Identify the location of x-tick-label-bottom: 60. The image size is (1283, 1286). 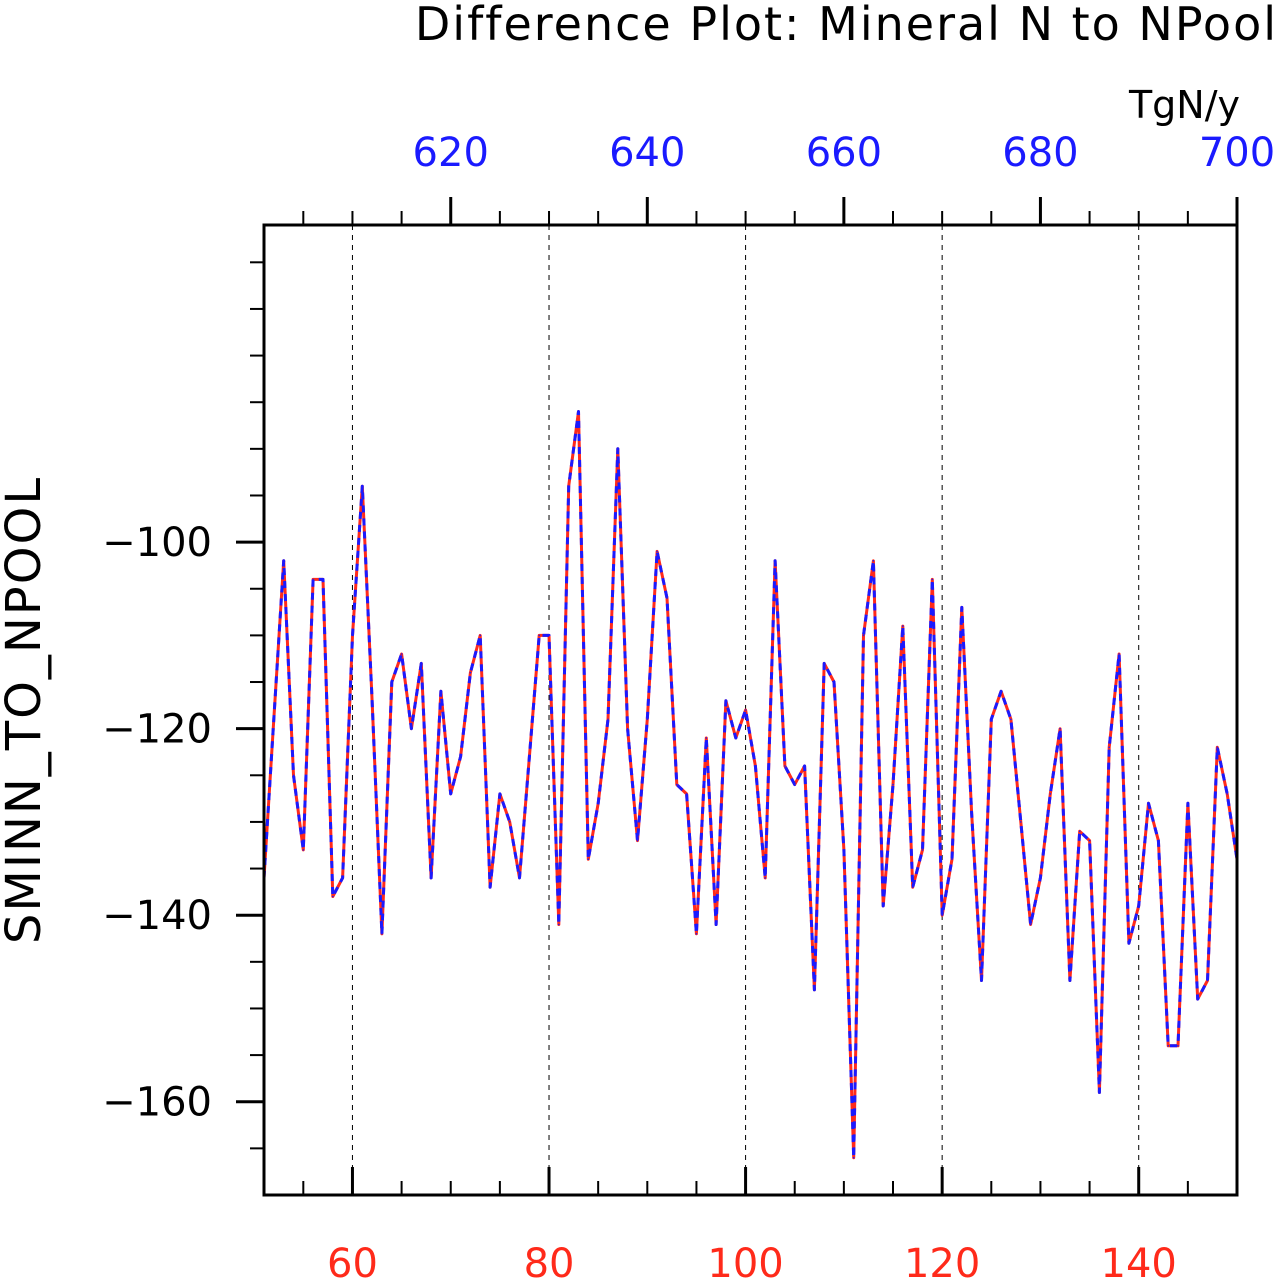
(352, 1263).